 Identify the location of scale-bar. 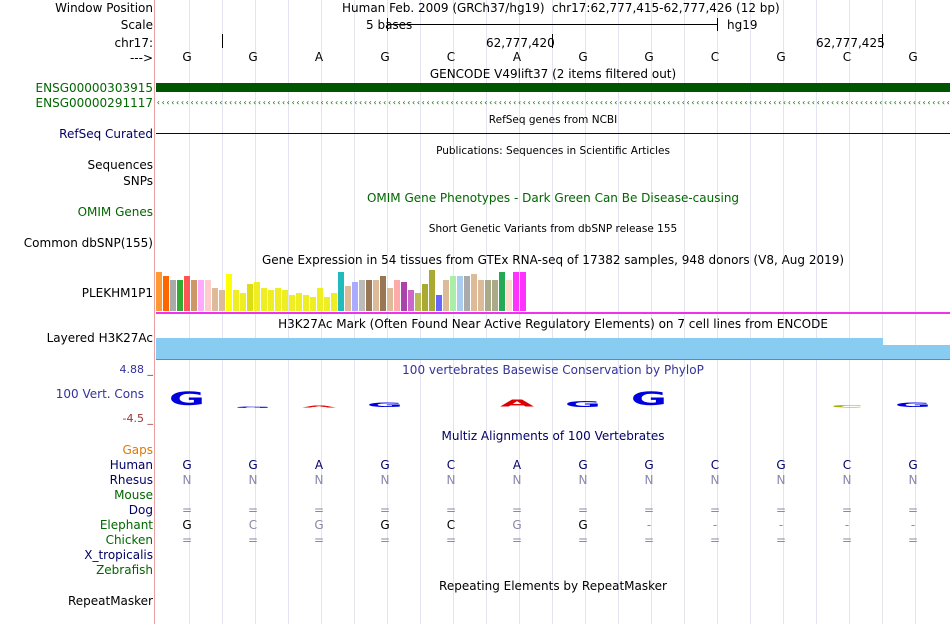
(552, 24).